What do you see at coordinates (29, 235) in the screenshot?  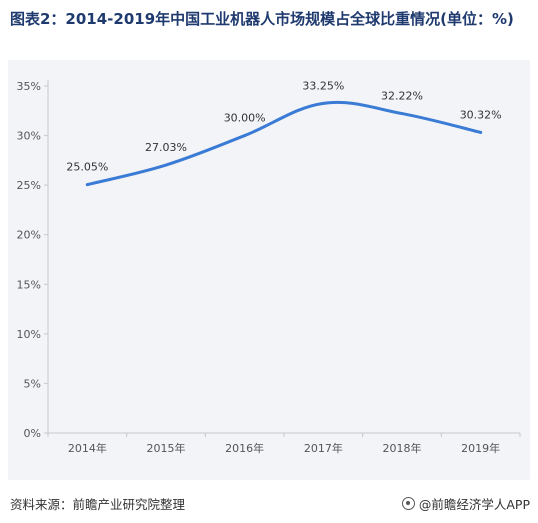 I see `y-tick-label: 20%` at bounding box center [29, 235].